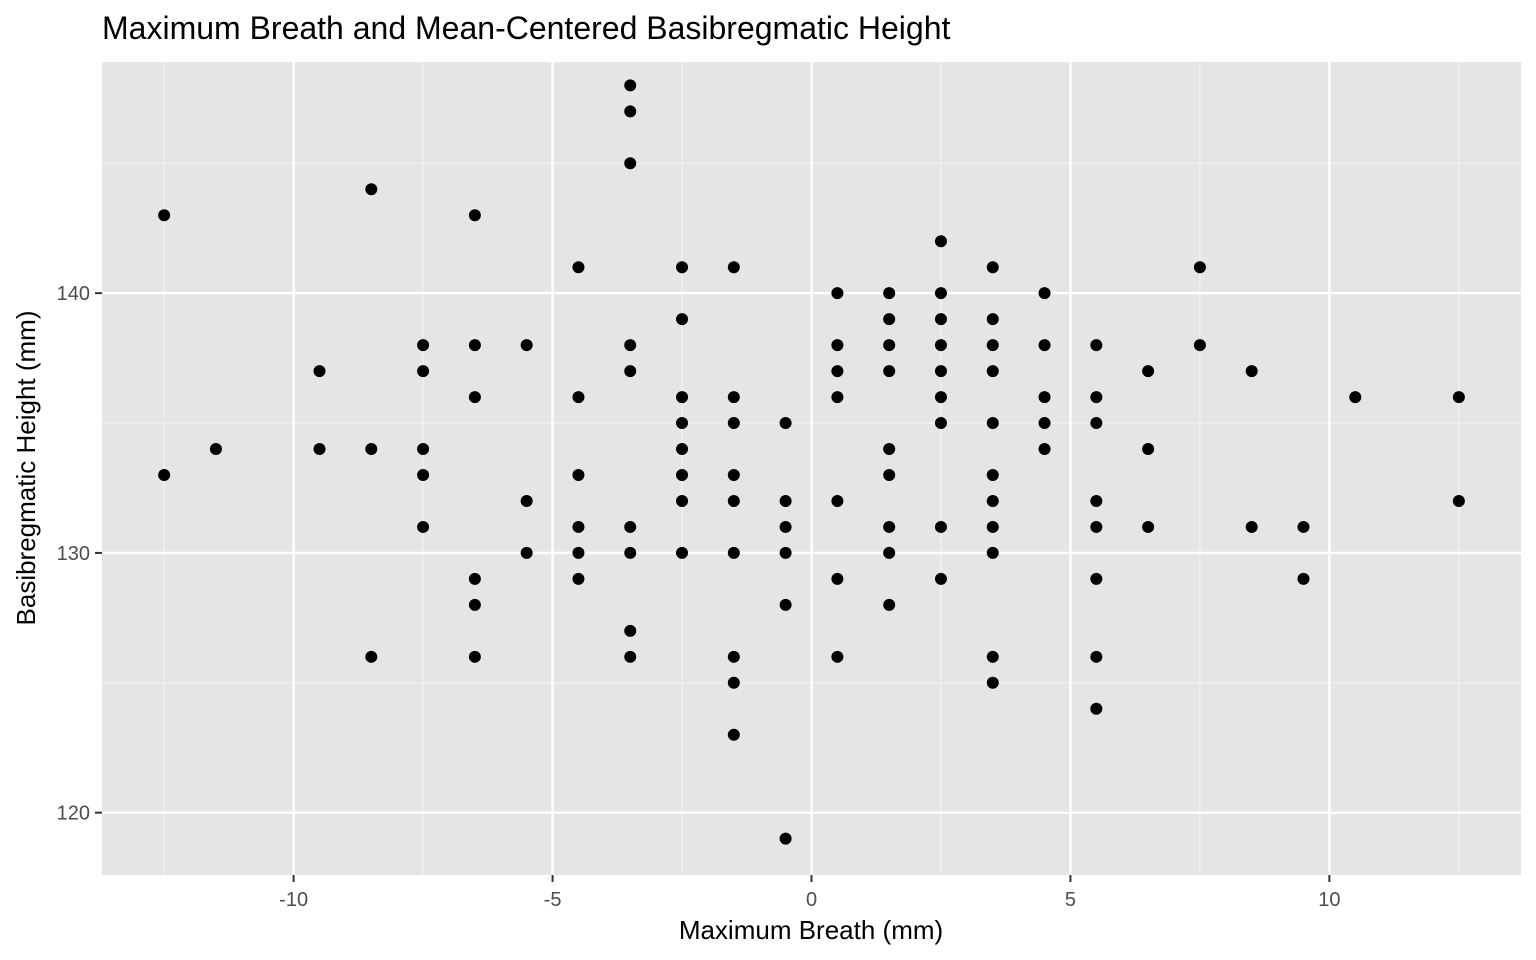 The image size is (1536, 960). Describe the element at coordinates (73, 814) in the screenshot. I see `y-tick-label: 120` at that location.